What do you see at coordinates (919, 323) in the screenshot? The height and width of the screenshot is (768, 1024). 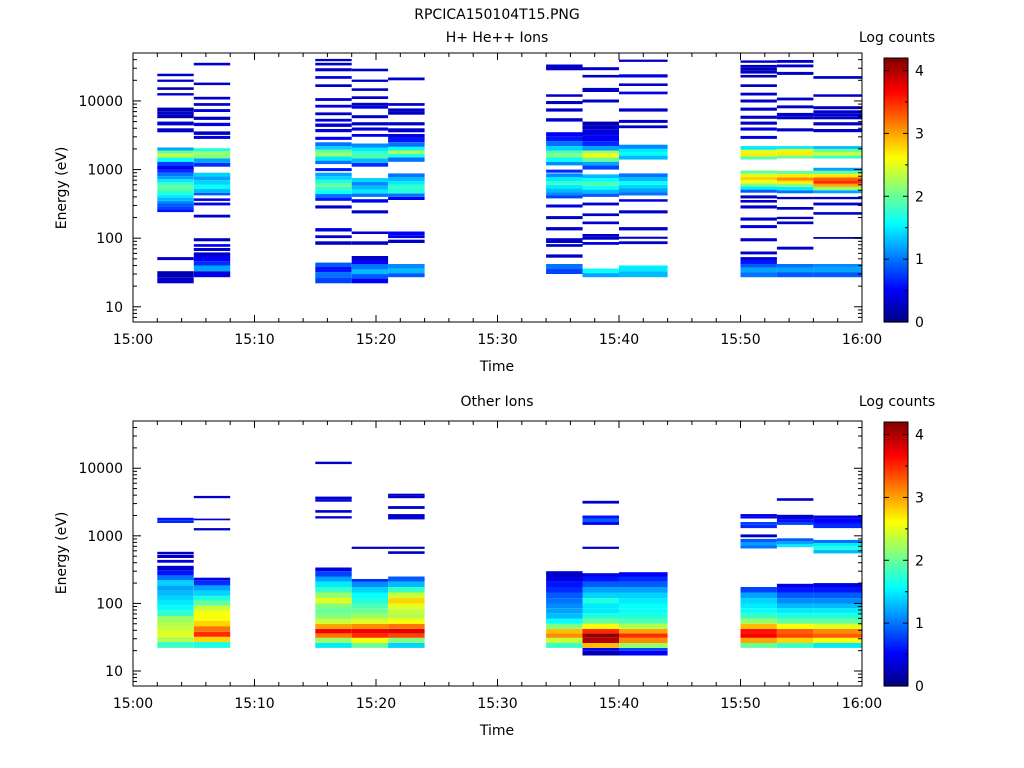 I see `colorbar-tick-label: 0` at bounding box center [919, 323].